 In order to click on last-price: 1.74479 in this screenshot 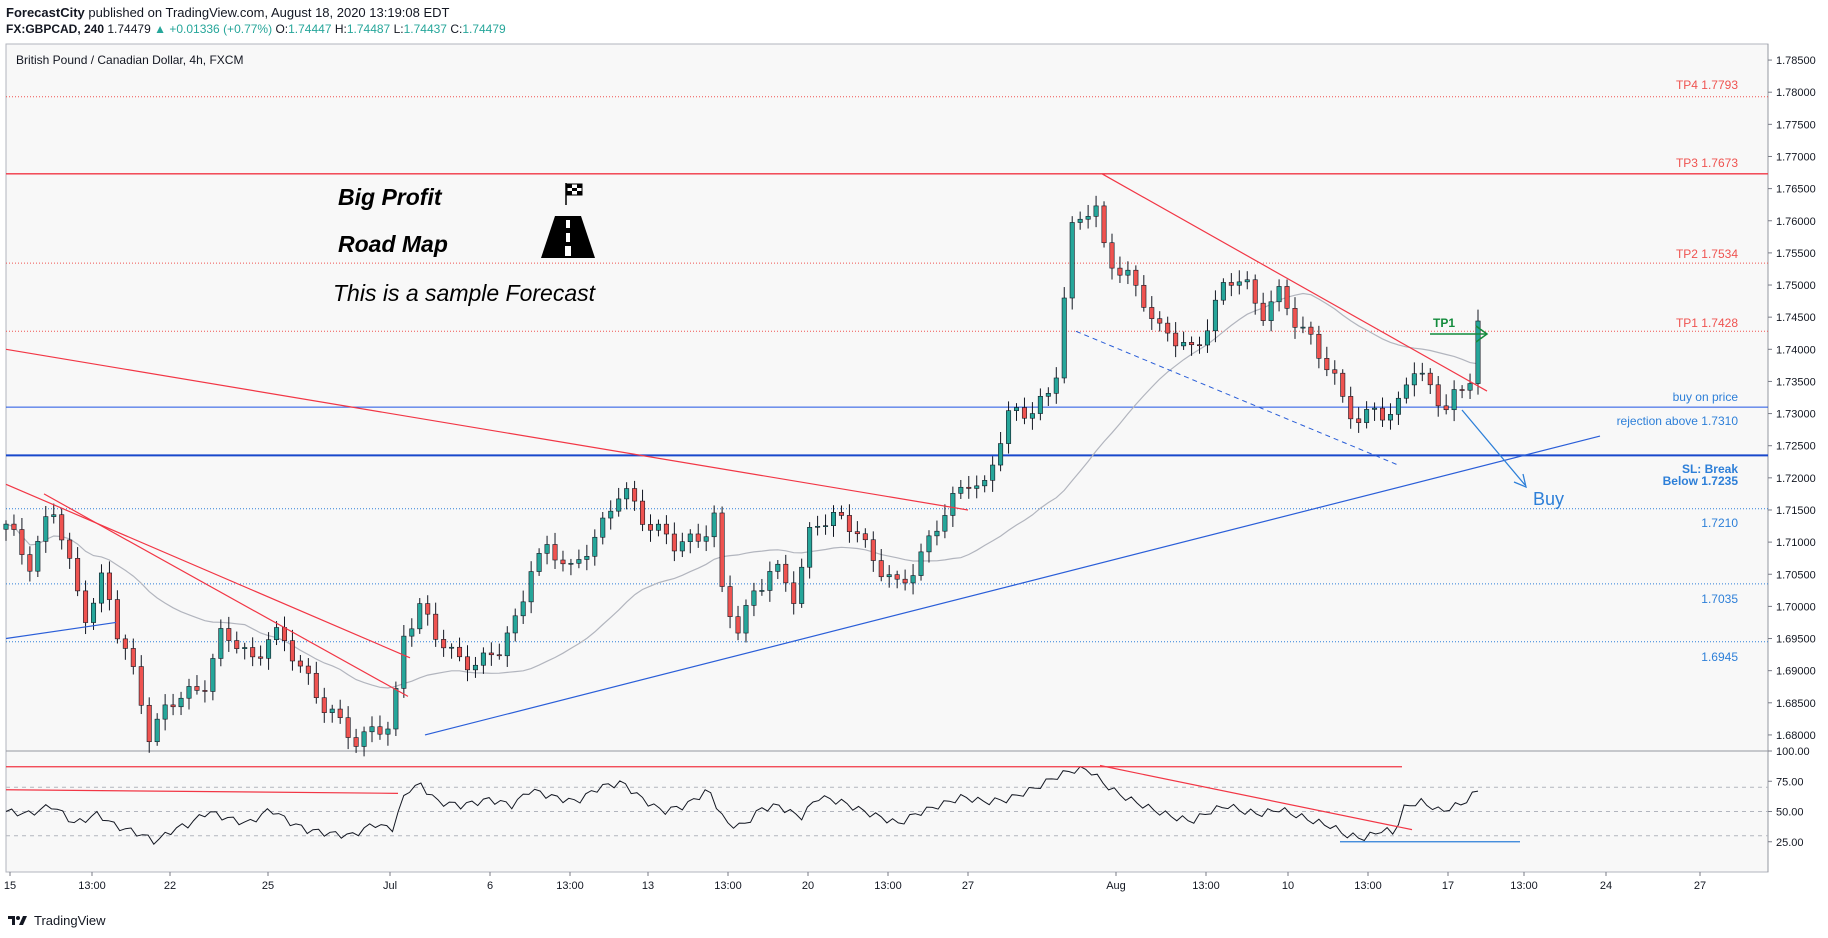, I will do `click(129, 29)`.